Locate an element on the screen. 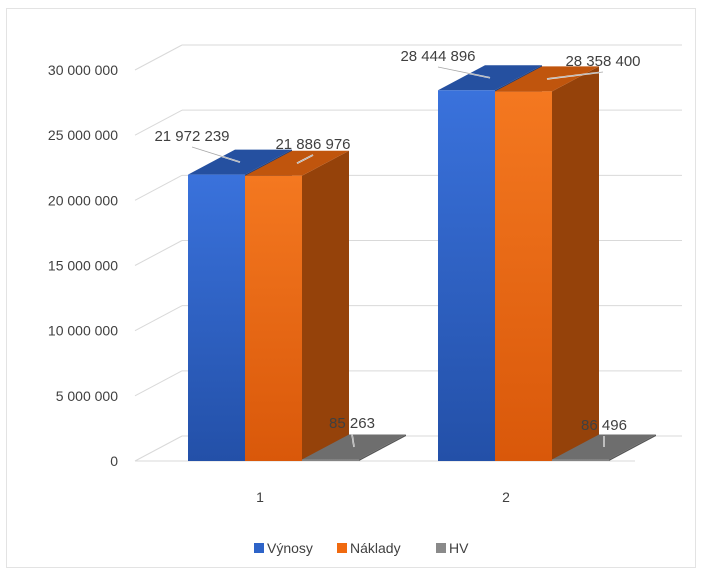 Image resolution: width=704 pixels, height=575 pixels. legend-item-hv: HV is located at coordinates (452, 548).